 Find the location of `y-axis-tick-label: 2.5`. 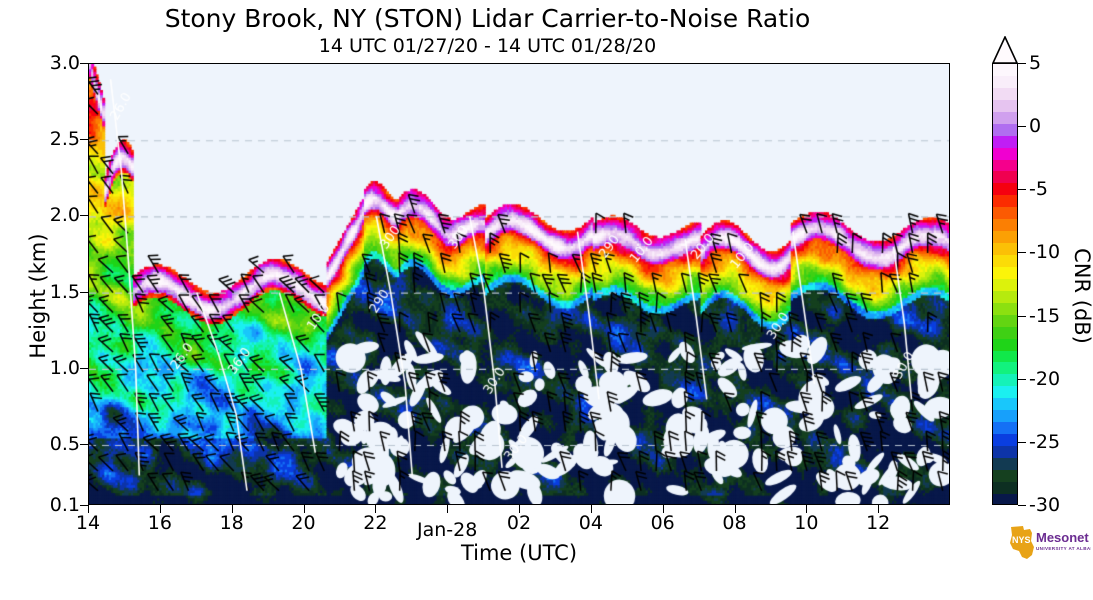

y-axis-tick-label: 2.5 is located at coordinates (64, 139).